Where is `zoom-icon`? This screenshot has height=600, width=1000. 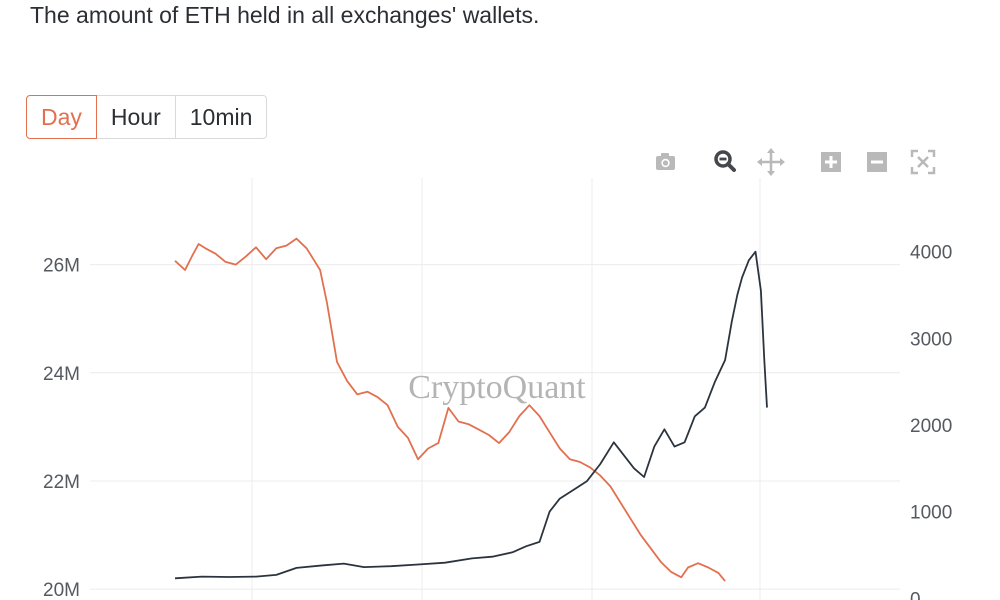 zoom-icon is located at coordinates (725, 162).